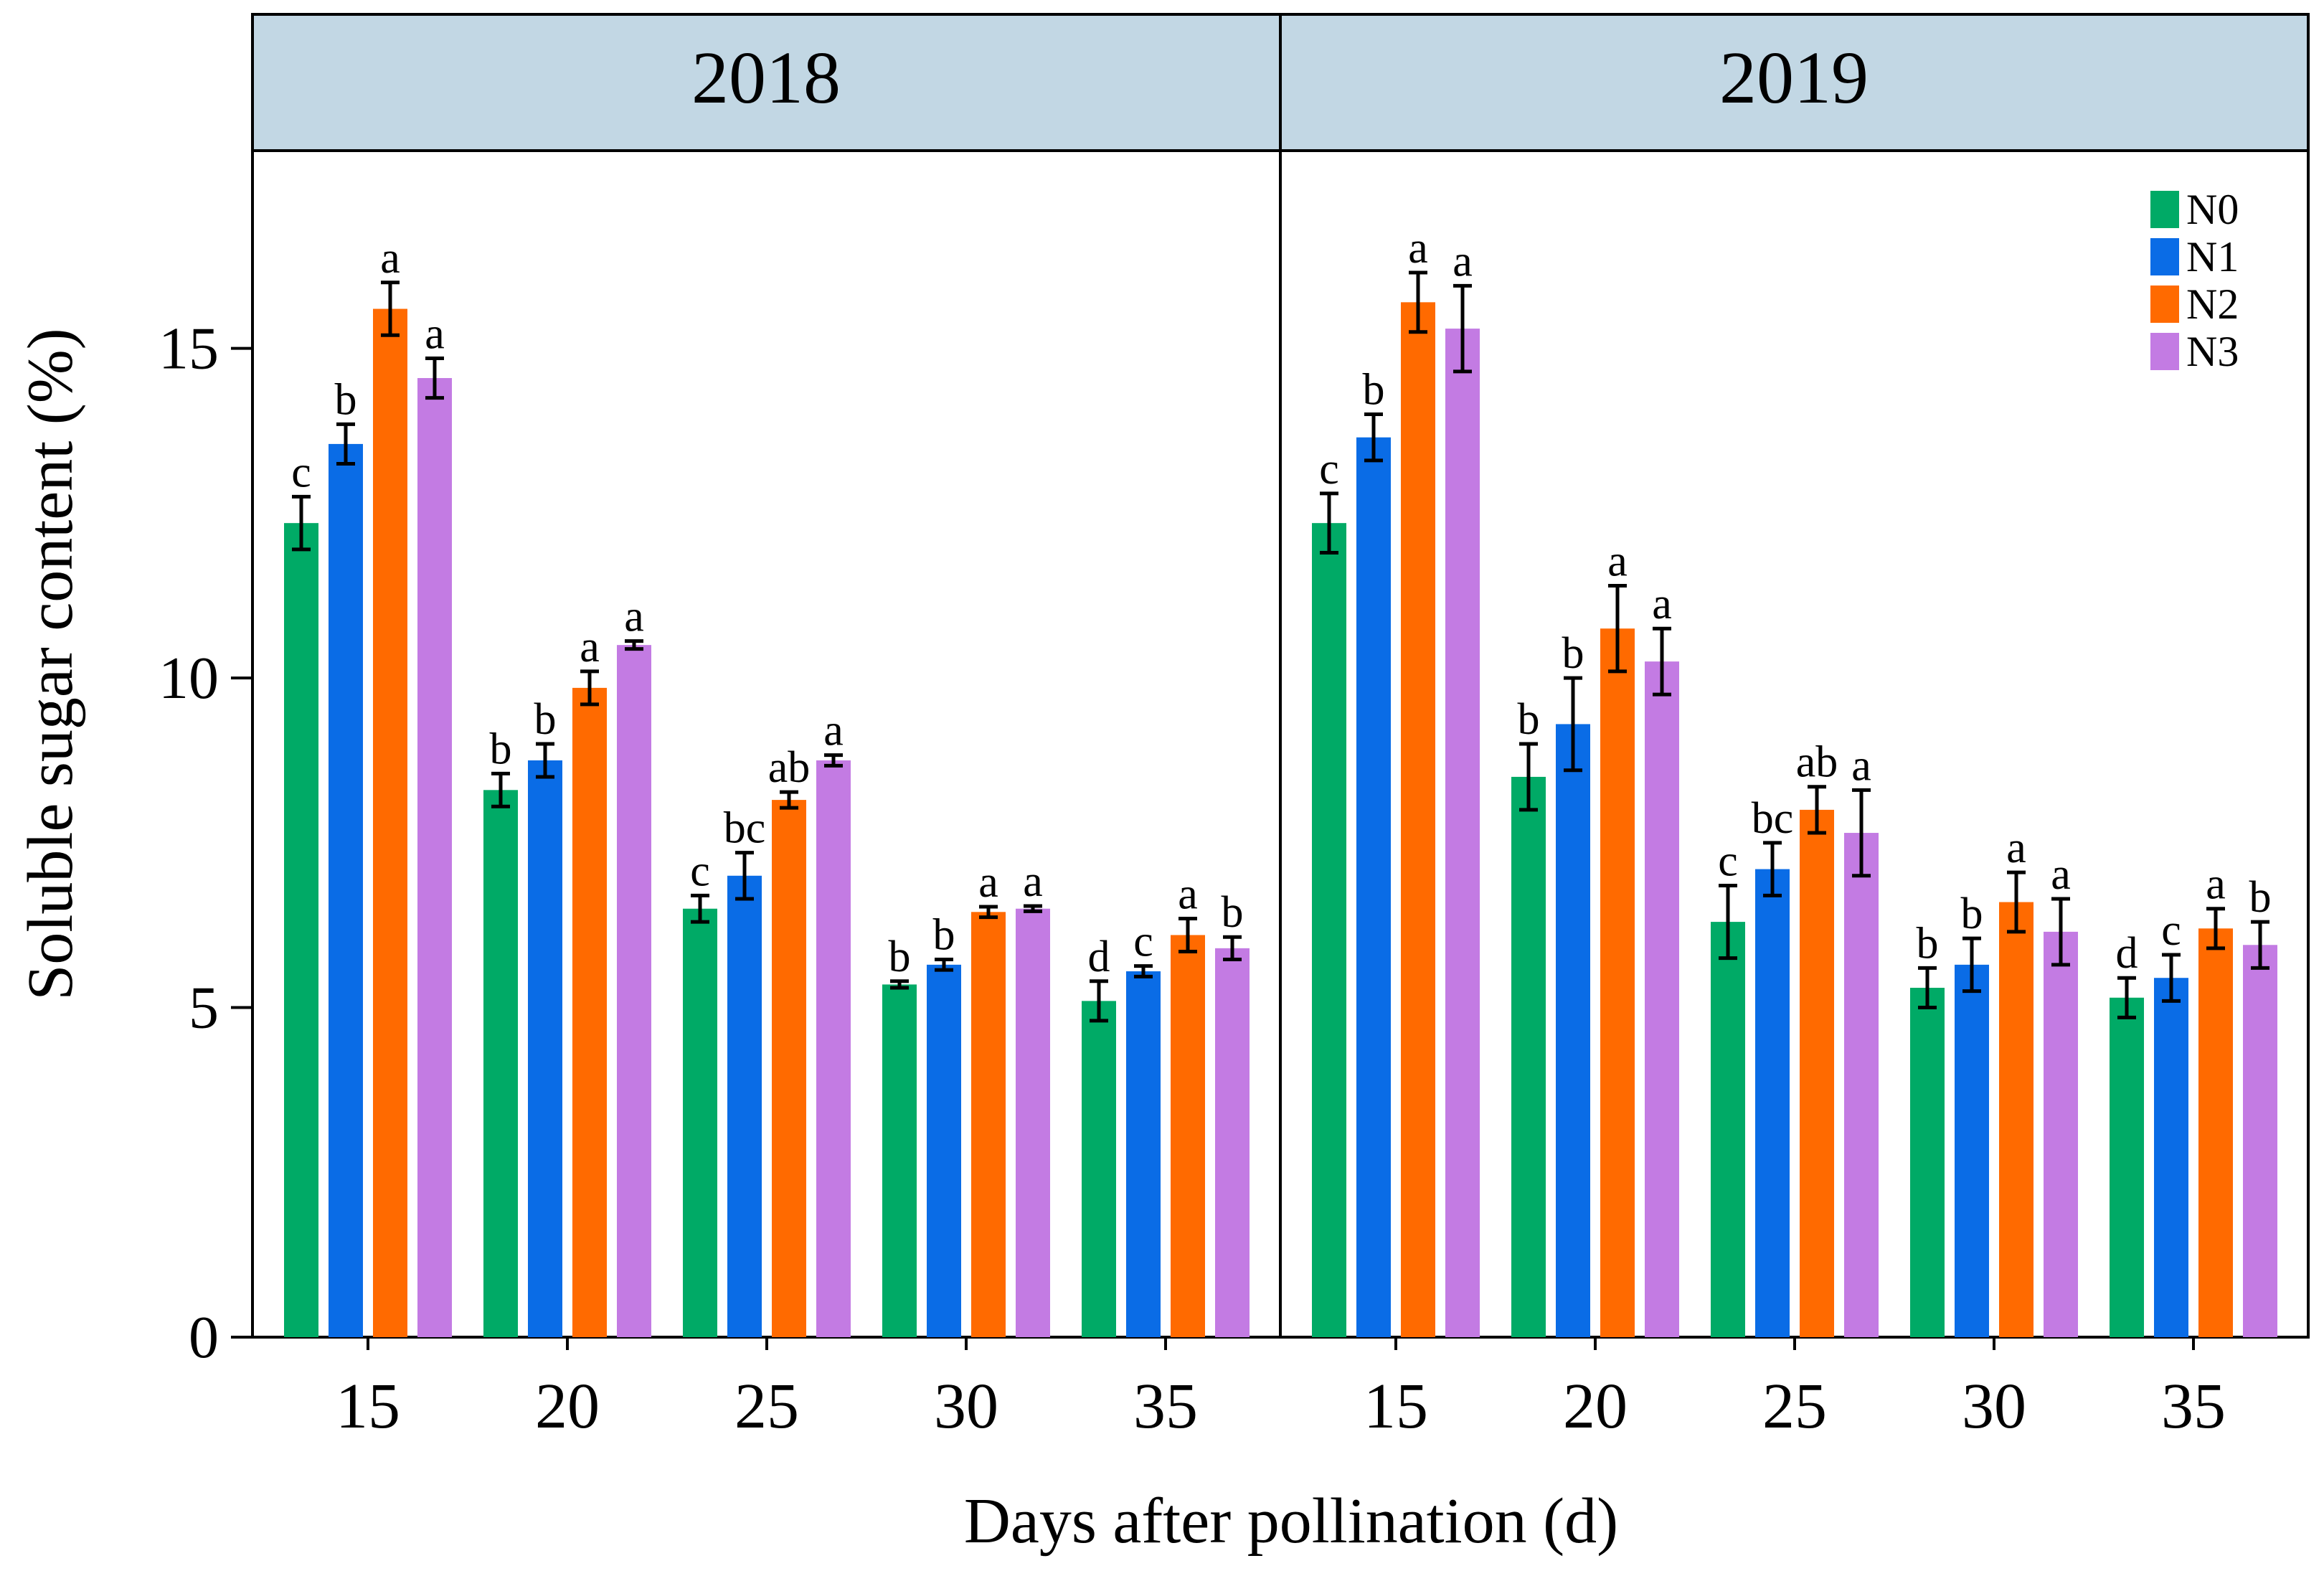 The image size is (2324, 1571). Describe the element at coordinates (189, 349) in the screenshot. I see `y-tick-label: 15` at that location.